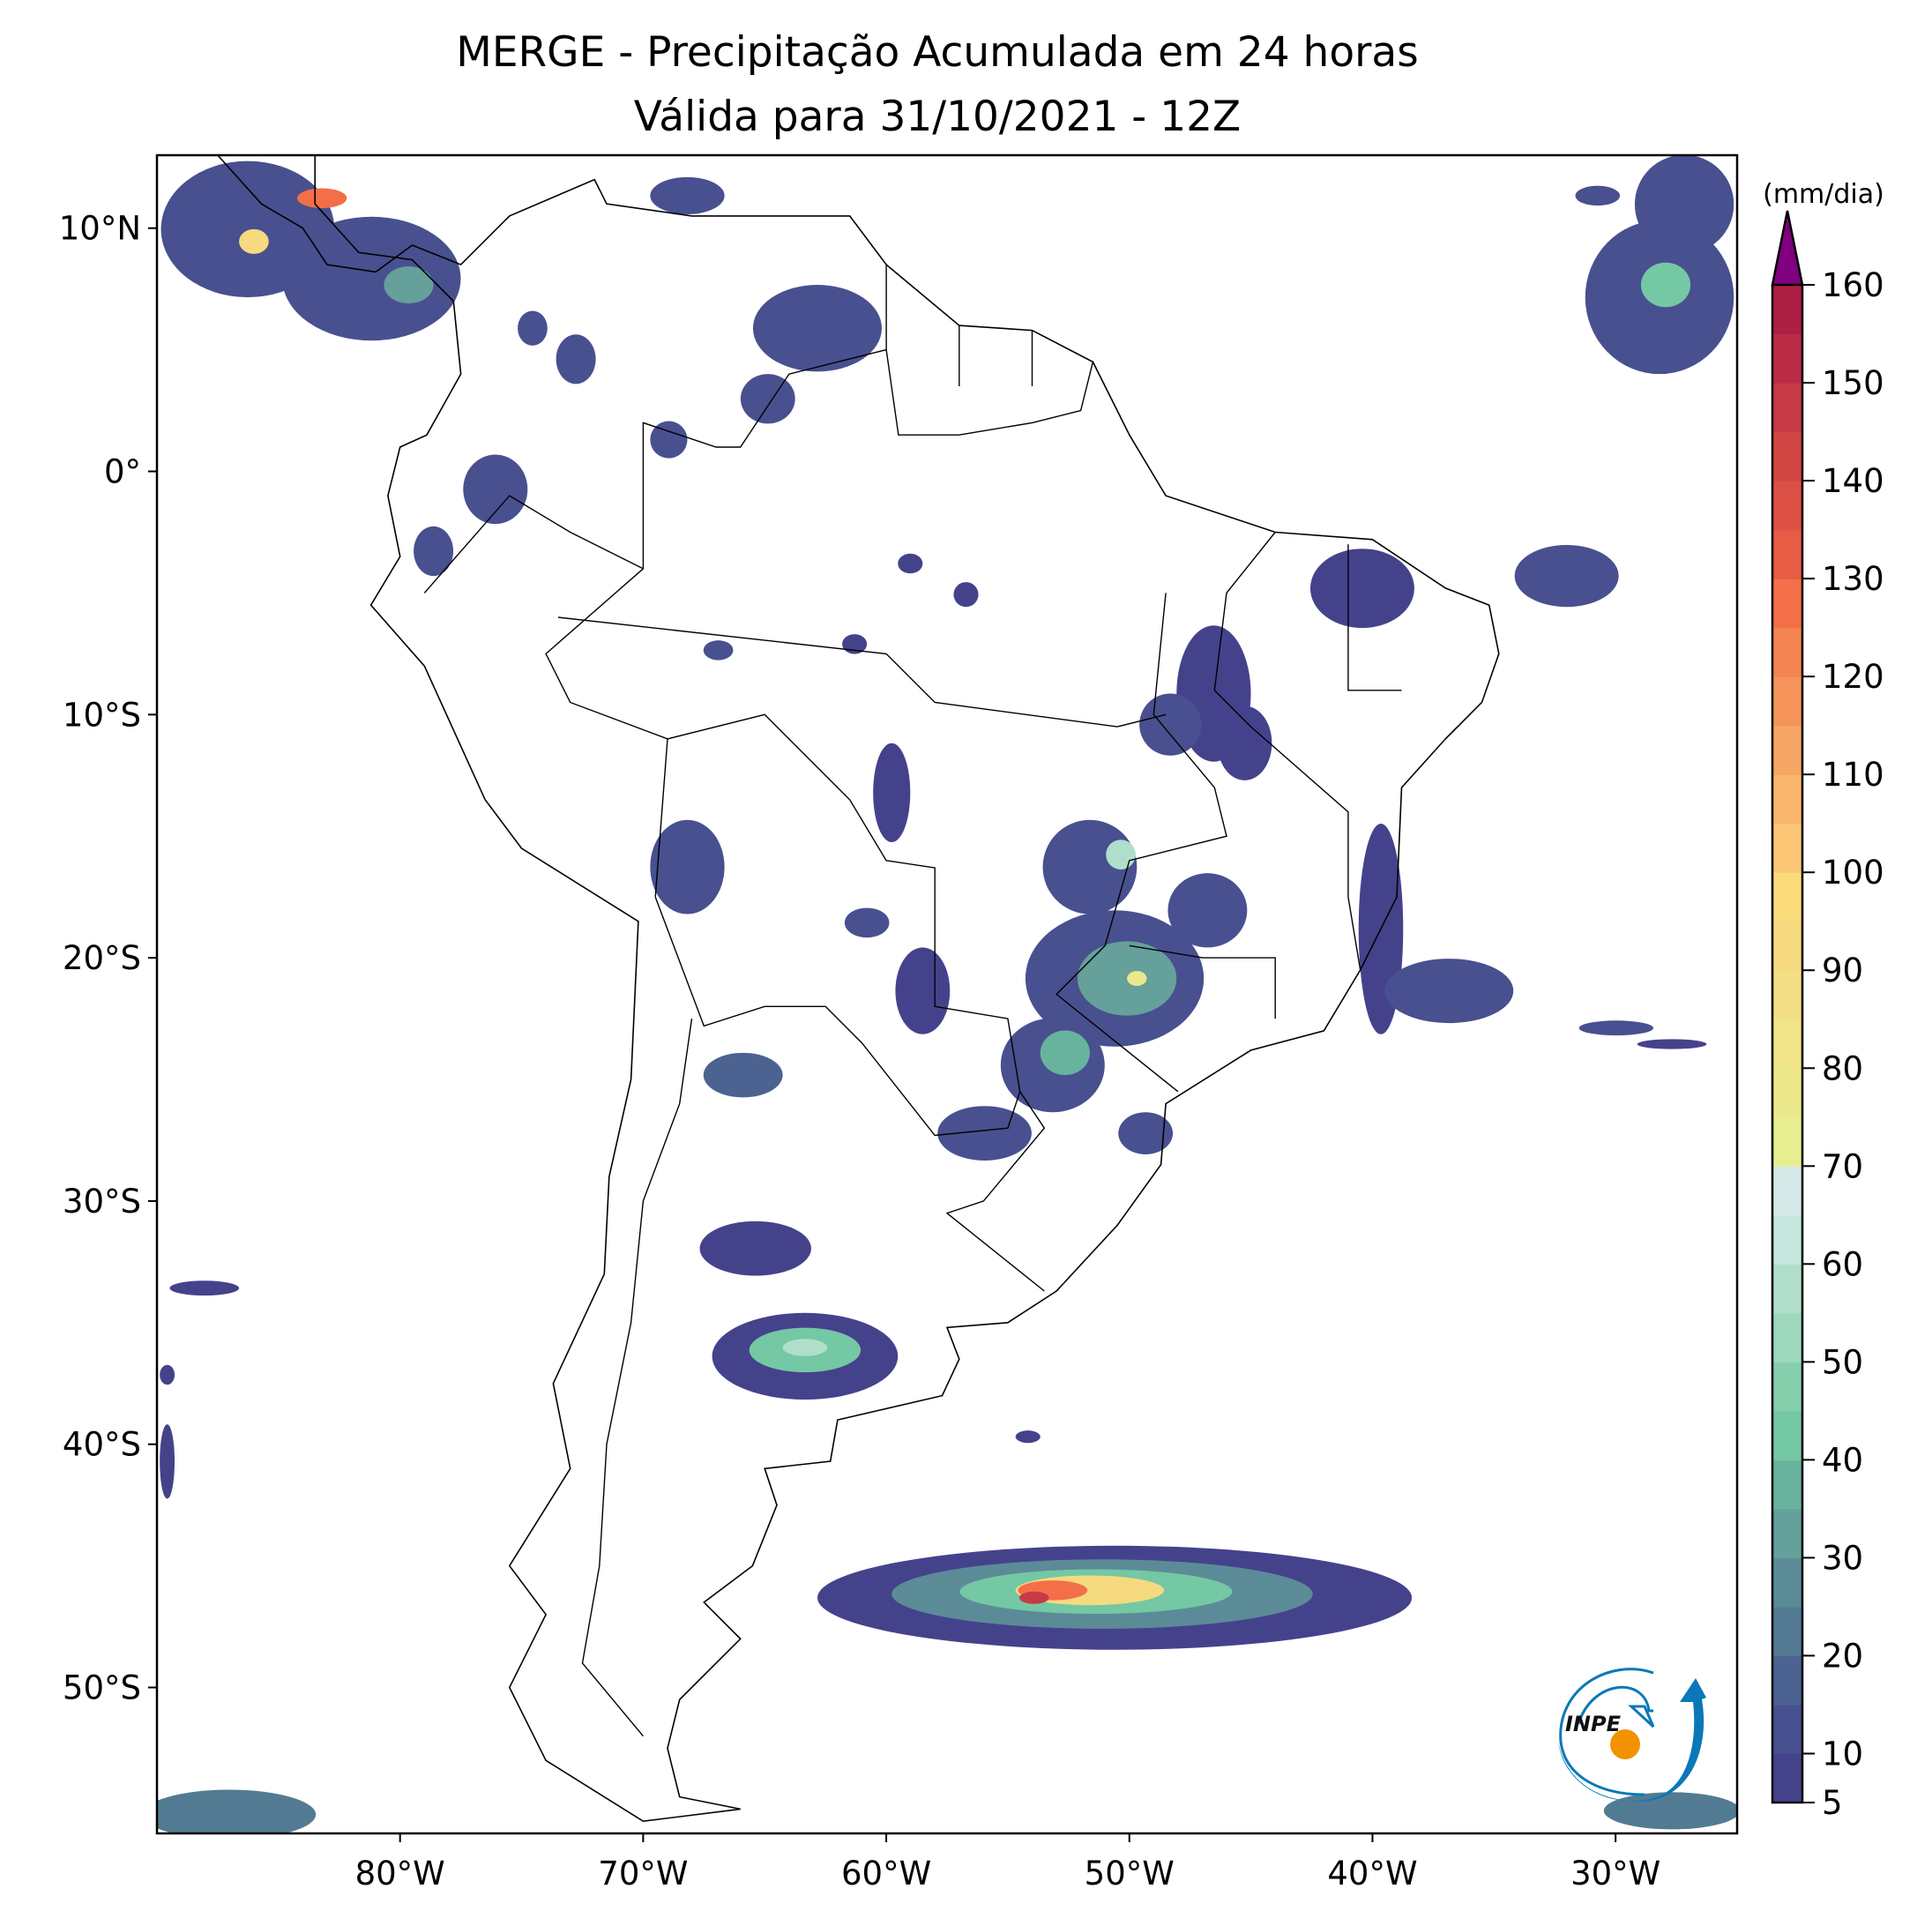  I want to click on colorbar-tick-label: 140, so click(1853, 481).